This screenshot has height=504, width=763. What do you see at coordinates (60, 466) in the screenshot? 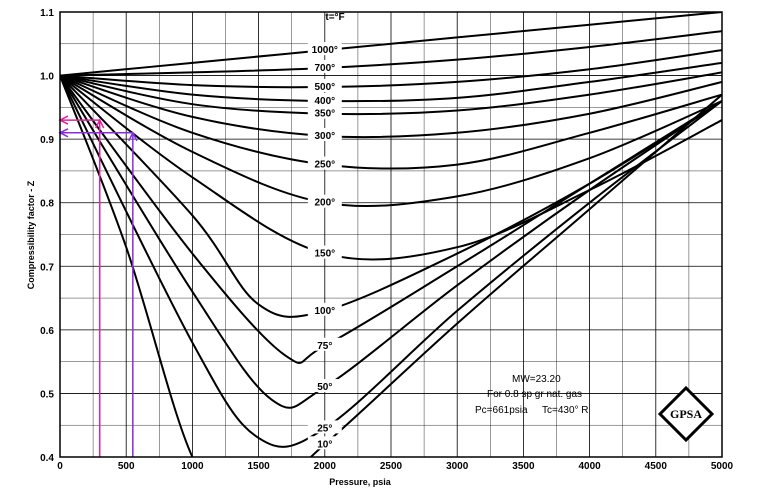
I see `x-tick-label: 0` at bounding box center [60, 466].